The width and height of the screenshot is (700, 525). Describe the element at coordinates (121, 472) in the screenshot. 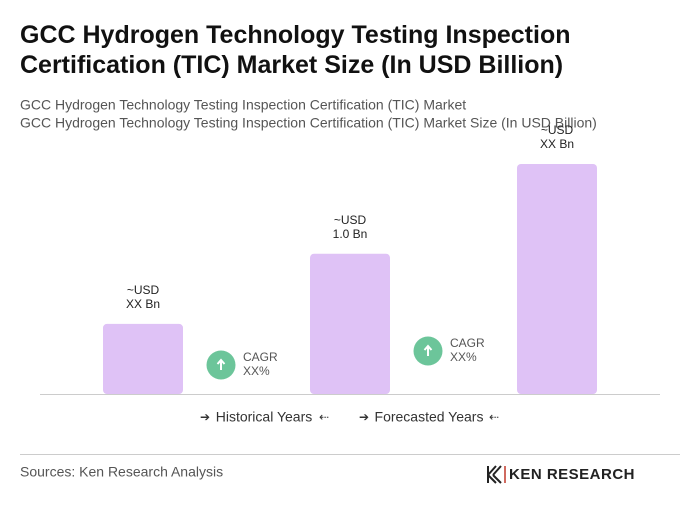

I see `source: Sources: Ken Research Analysis` at that location.